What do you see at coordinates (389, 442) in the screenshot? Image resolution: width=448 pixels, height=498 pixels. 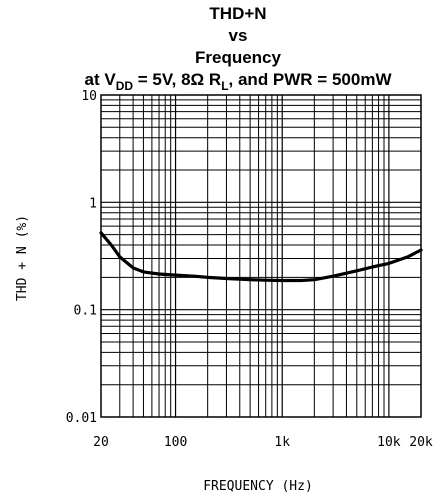 I see `x-tick-label: 10k` at bounding box center [389, 442].